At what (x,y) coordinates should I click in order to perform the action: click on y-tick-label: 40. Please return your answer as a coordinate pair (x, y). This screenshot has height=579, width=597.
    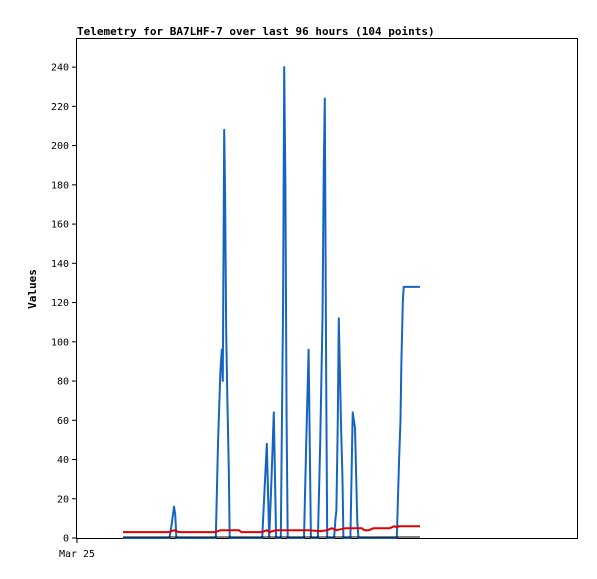
    Looking at the image, I should click on (63, 460).